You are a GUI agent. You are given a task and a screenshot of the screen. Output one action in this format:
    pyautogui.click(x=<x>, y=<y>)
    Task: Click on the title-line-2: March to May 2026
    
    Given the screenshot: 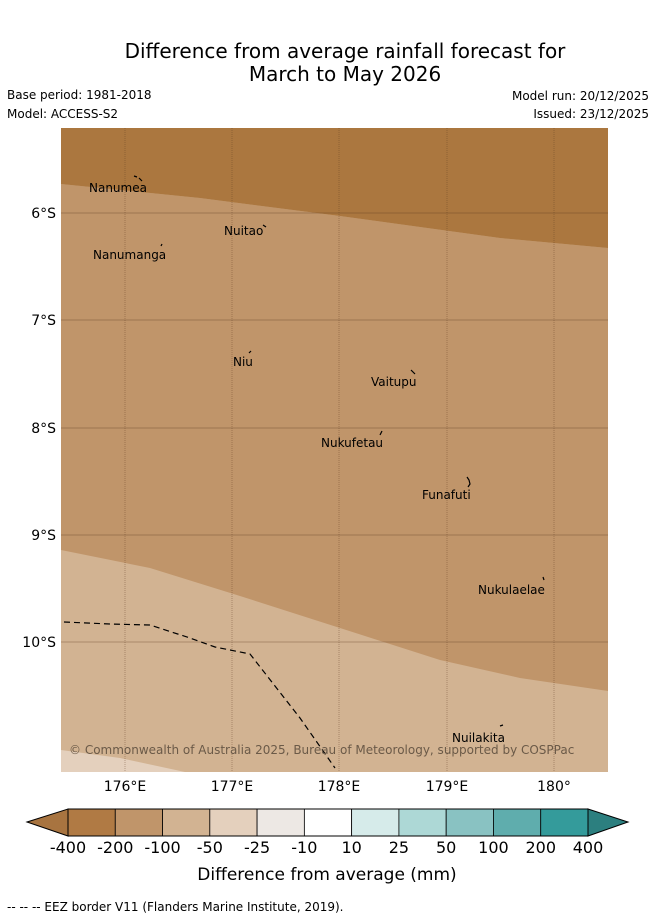 What is the action you would take?
    pyautogui.click(x=345, y=74)
    